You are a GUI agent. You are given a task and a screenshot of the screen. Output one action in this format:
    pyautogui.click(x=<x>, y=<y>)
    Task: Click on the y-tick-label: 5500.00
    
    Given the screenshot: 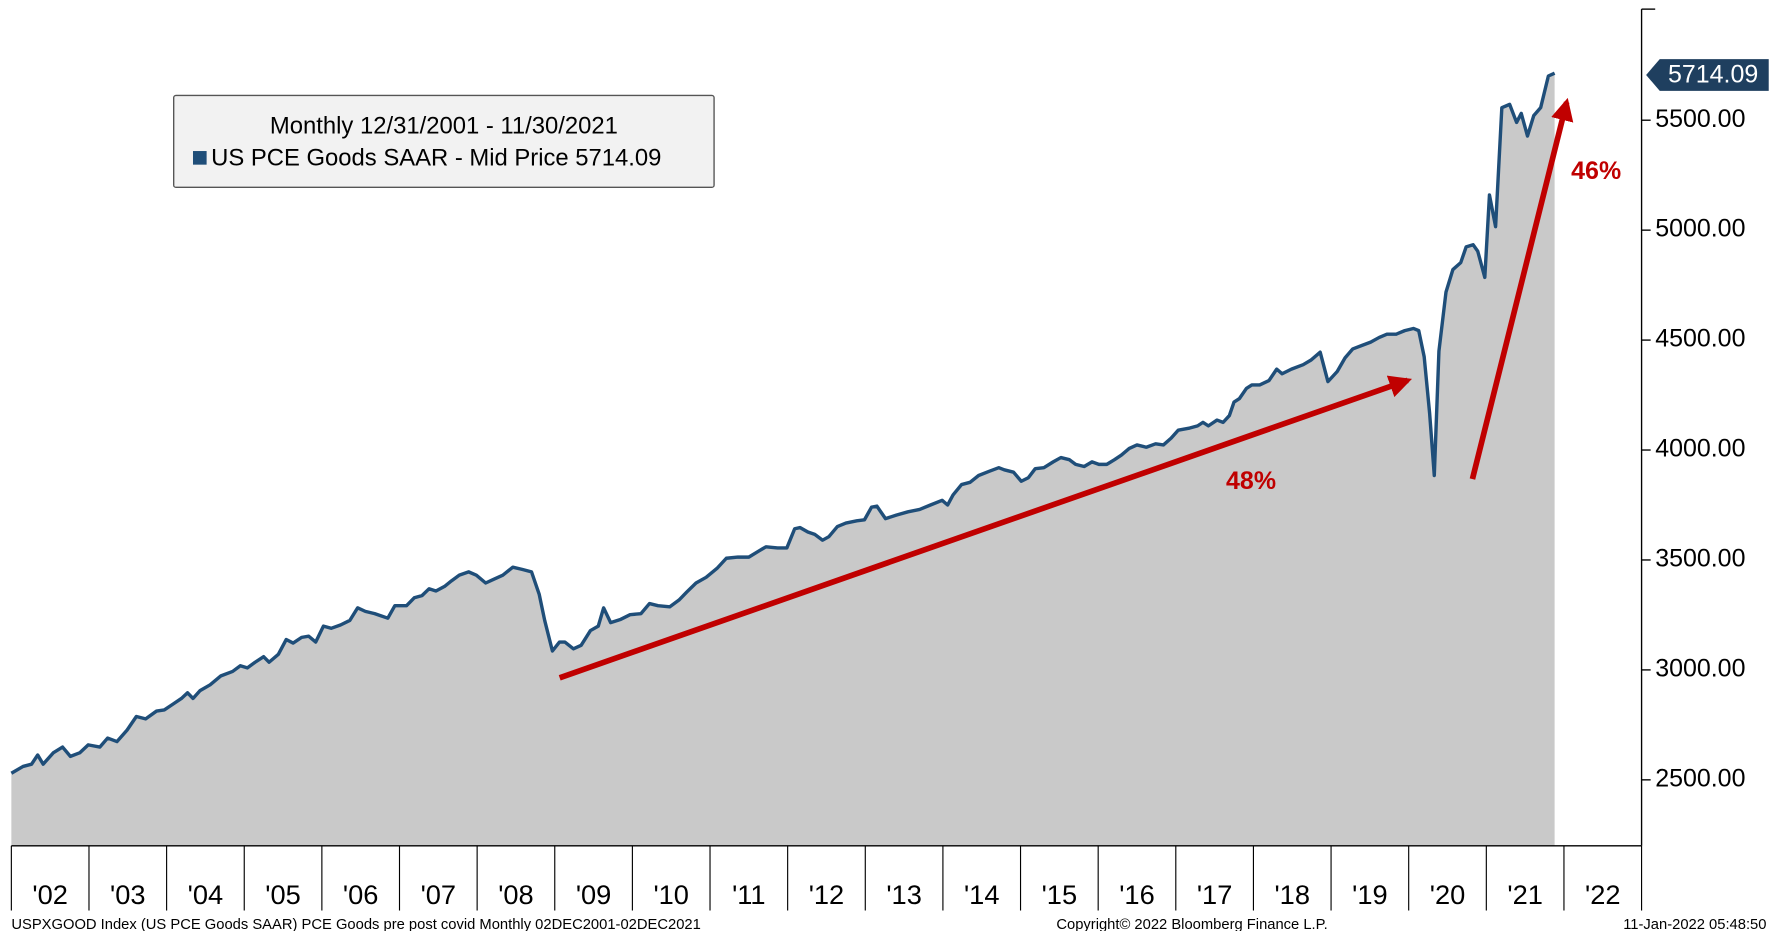 What is the action you would take?
    pyautogui.click(x=1700, y=119)
    